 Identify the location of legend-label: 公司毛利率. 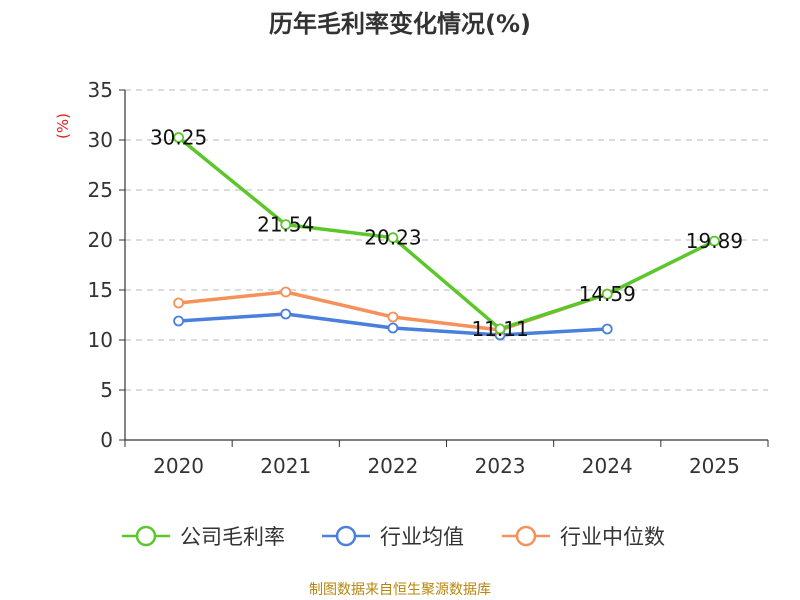
(232, 537).